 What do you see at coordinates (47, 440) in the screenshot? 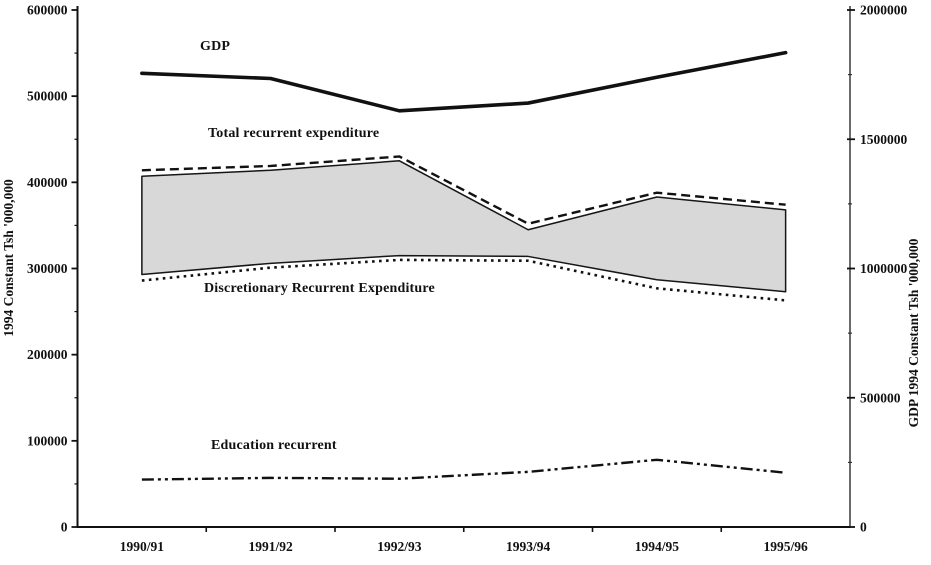
I see `y-left-tick-label: 100000` at bounding box center [47, 440].